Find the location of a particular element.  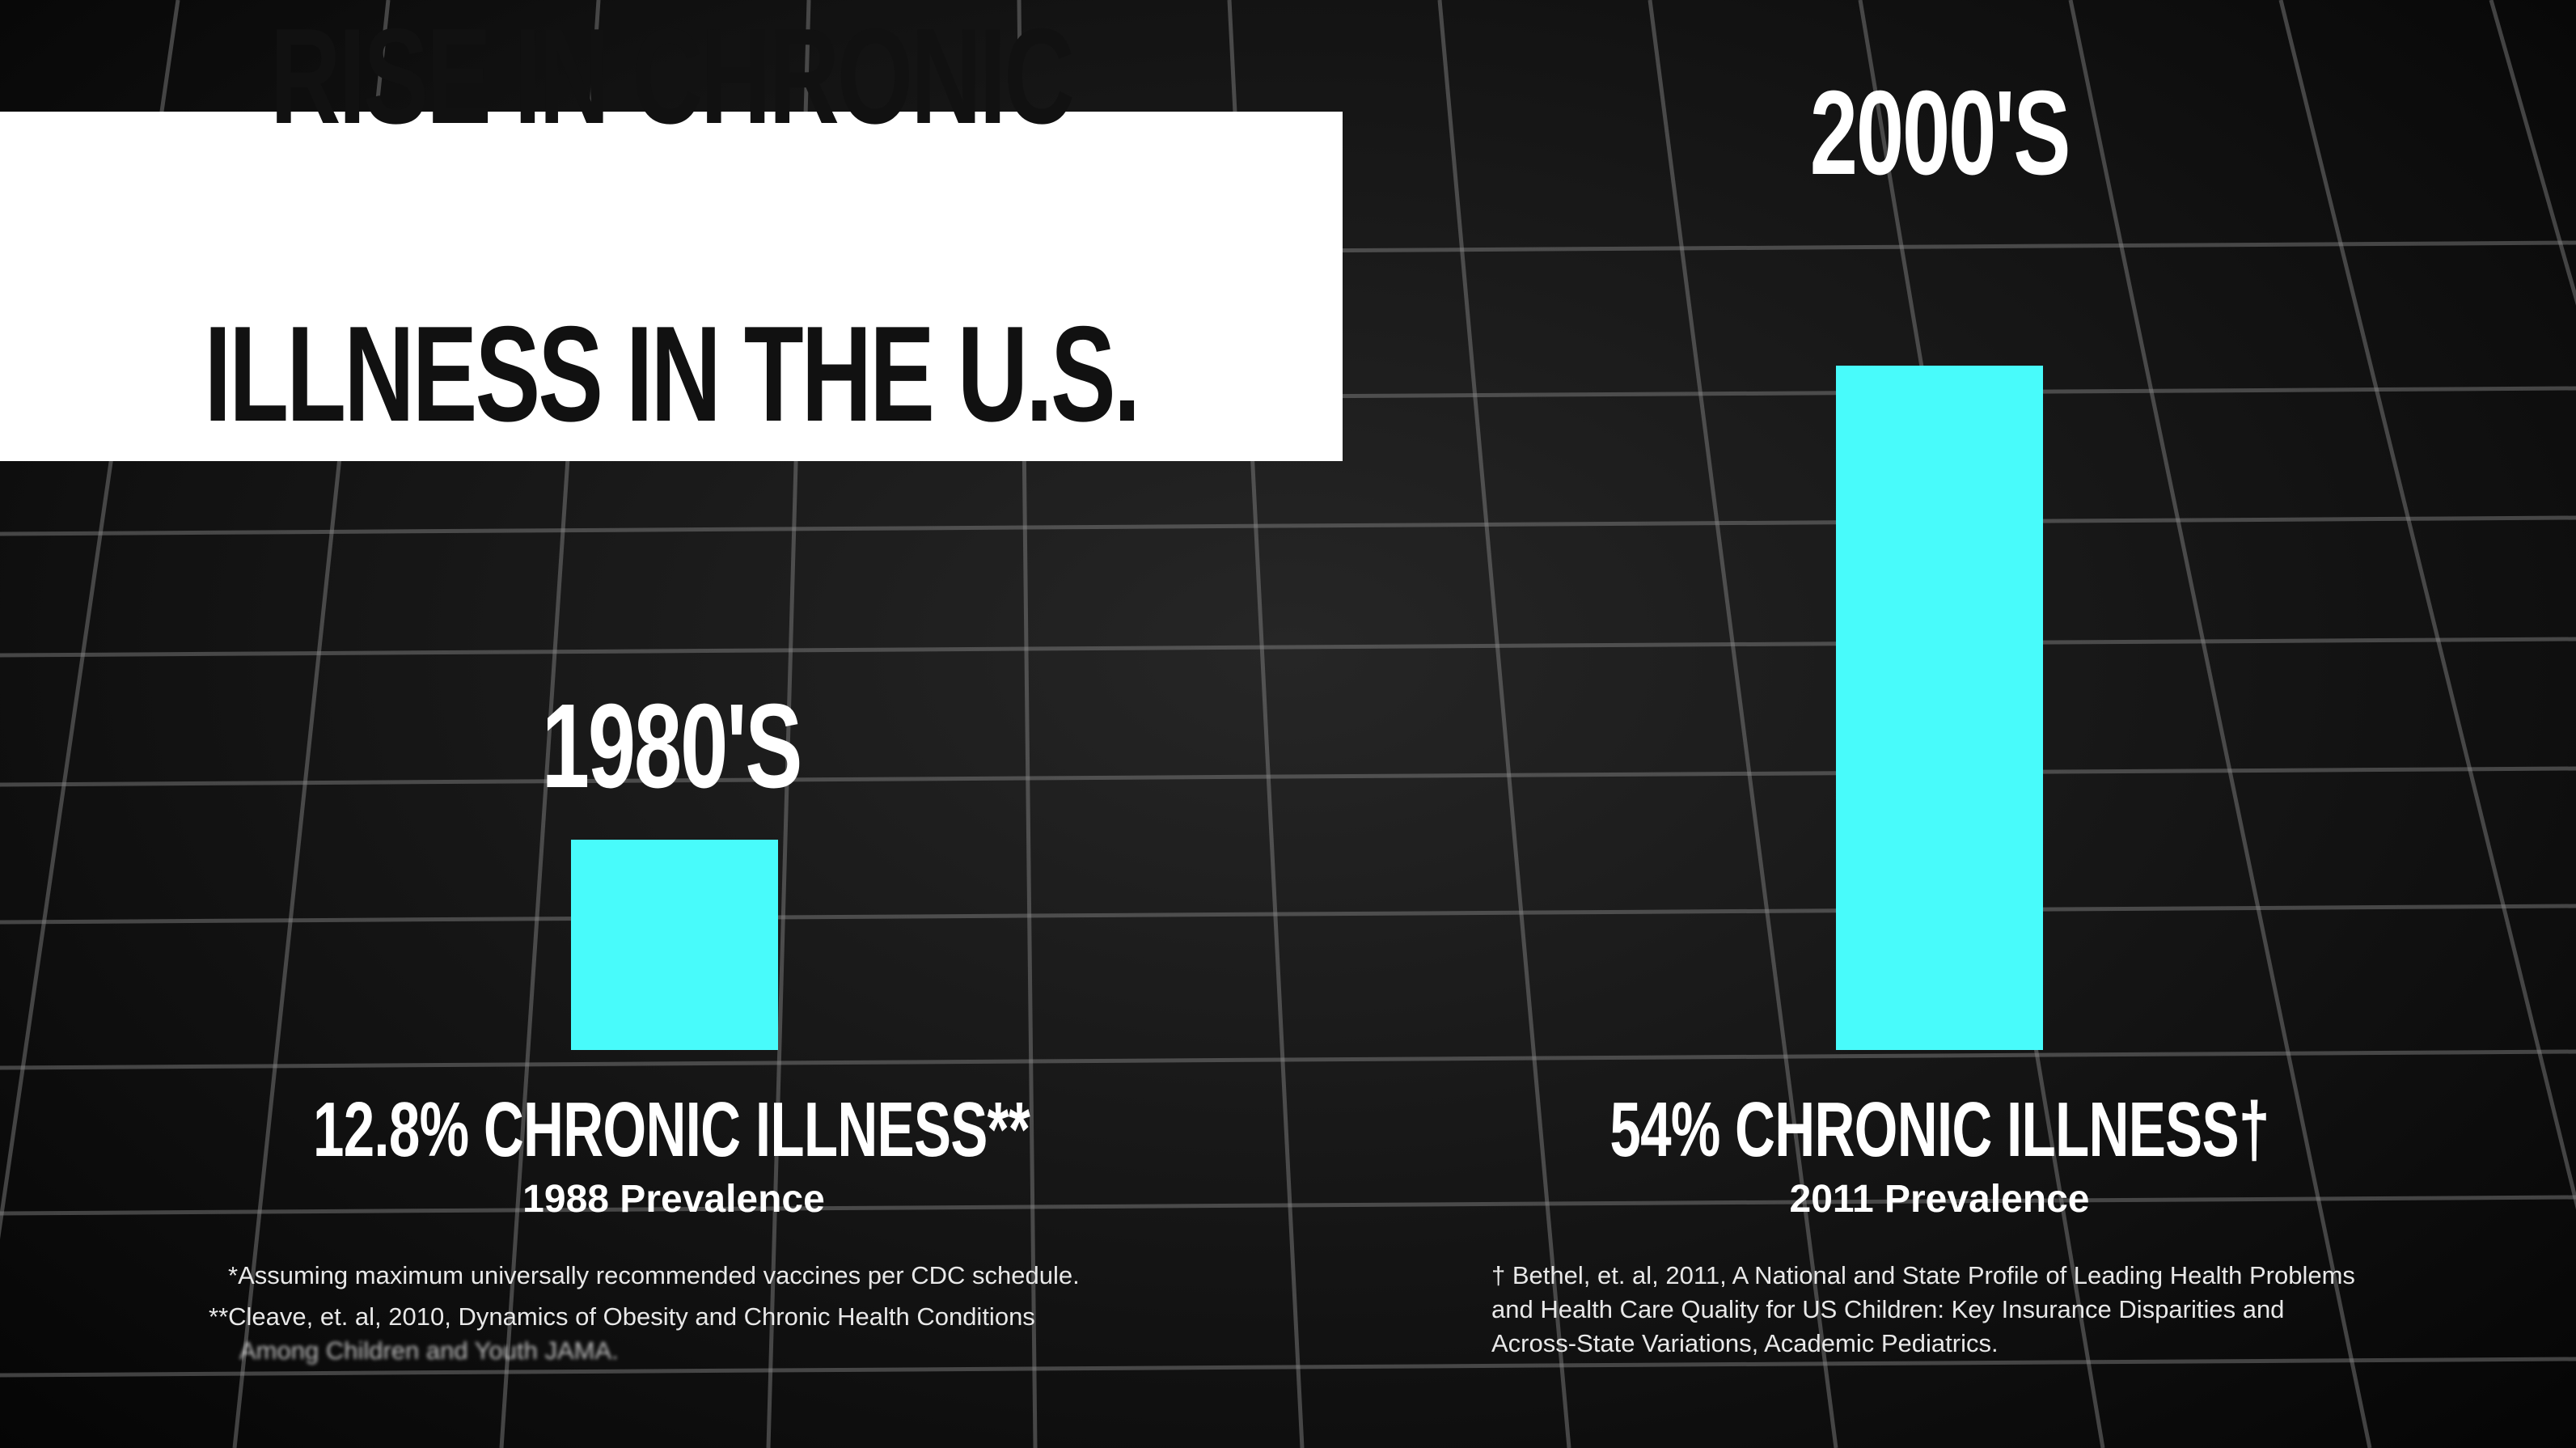

title-line-2: ILLNESS IN THE U.S. is located at coordinates (672, 374).